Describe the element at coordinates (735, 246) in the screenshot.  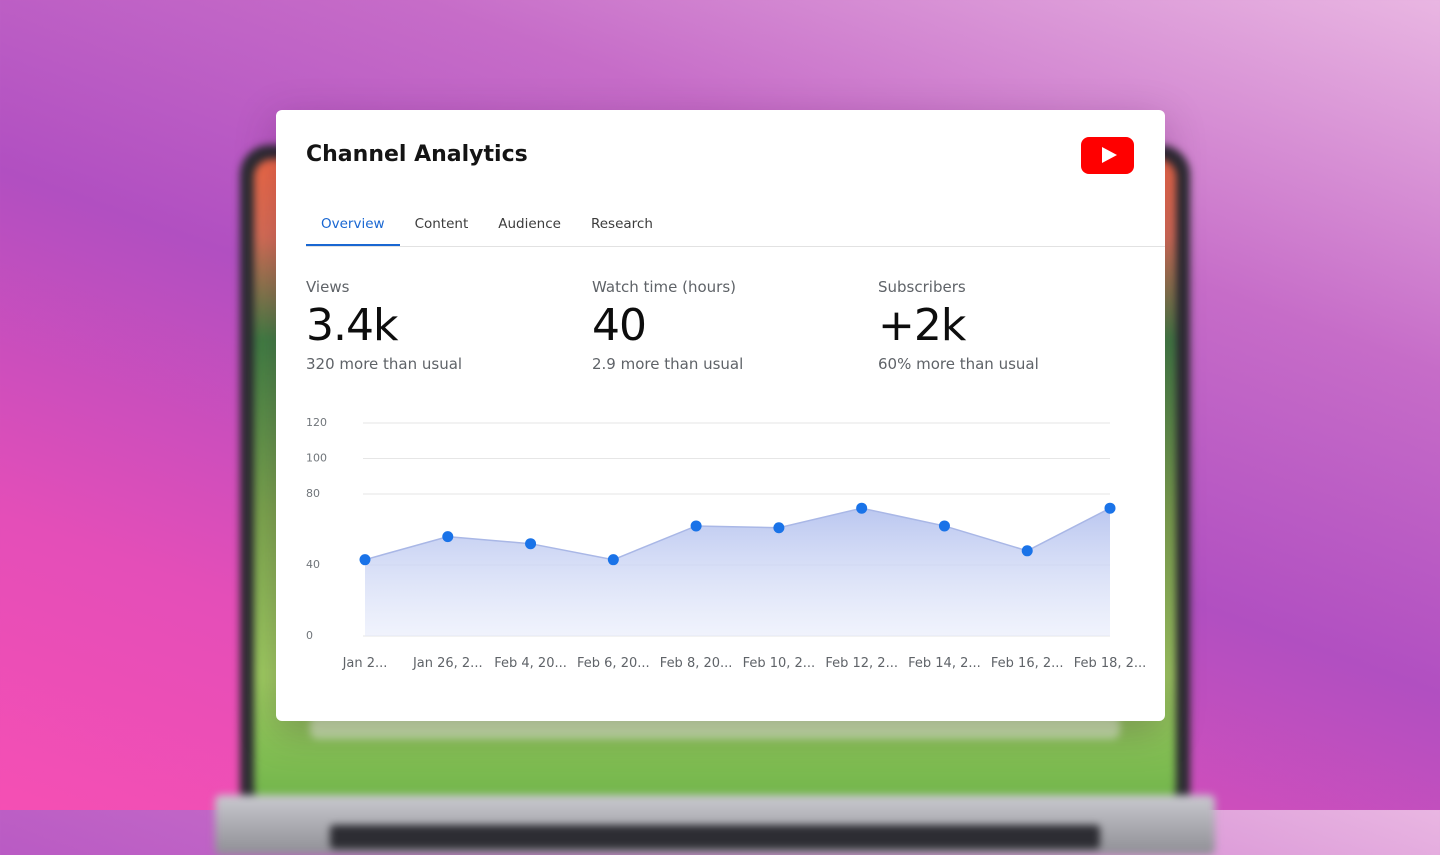
I see `tabs-divider` at that location.